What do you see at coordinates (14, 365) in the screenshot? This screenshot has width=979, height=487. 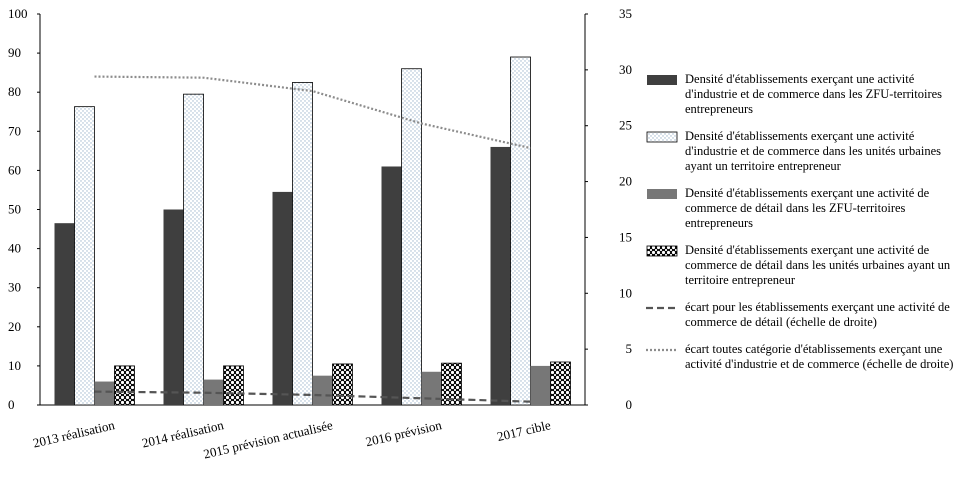 I see `y-tick-label: 10` at bounding box center [14, 365].